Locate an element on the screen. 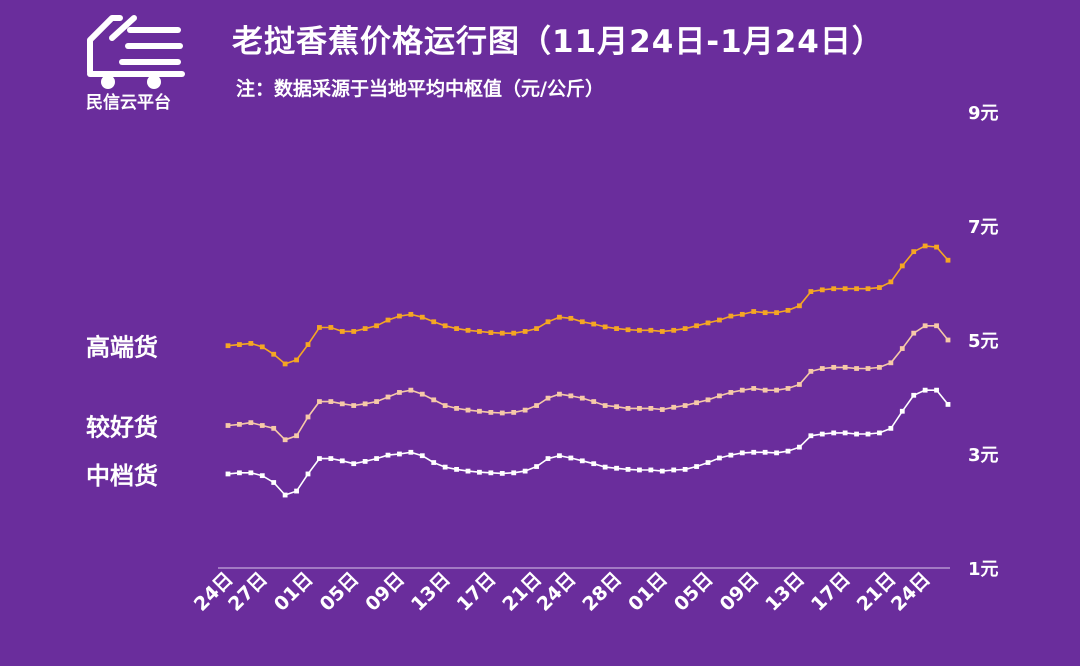  x-tick-label: 09日 is located at coordinates (740, 592).